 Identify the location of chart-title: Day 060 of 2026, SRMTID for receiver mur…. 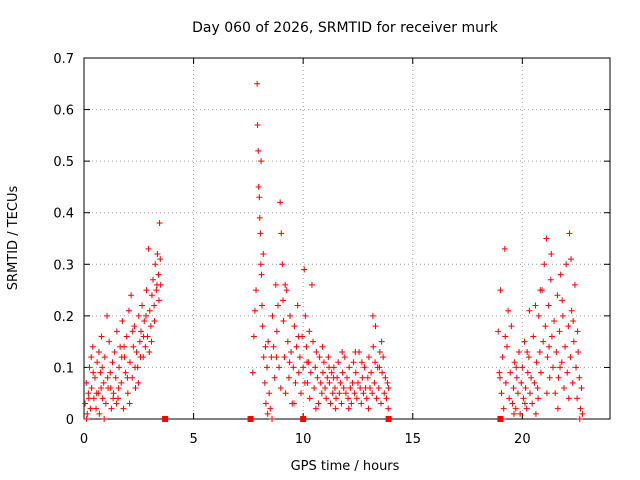
(345, 28).